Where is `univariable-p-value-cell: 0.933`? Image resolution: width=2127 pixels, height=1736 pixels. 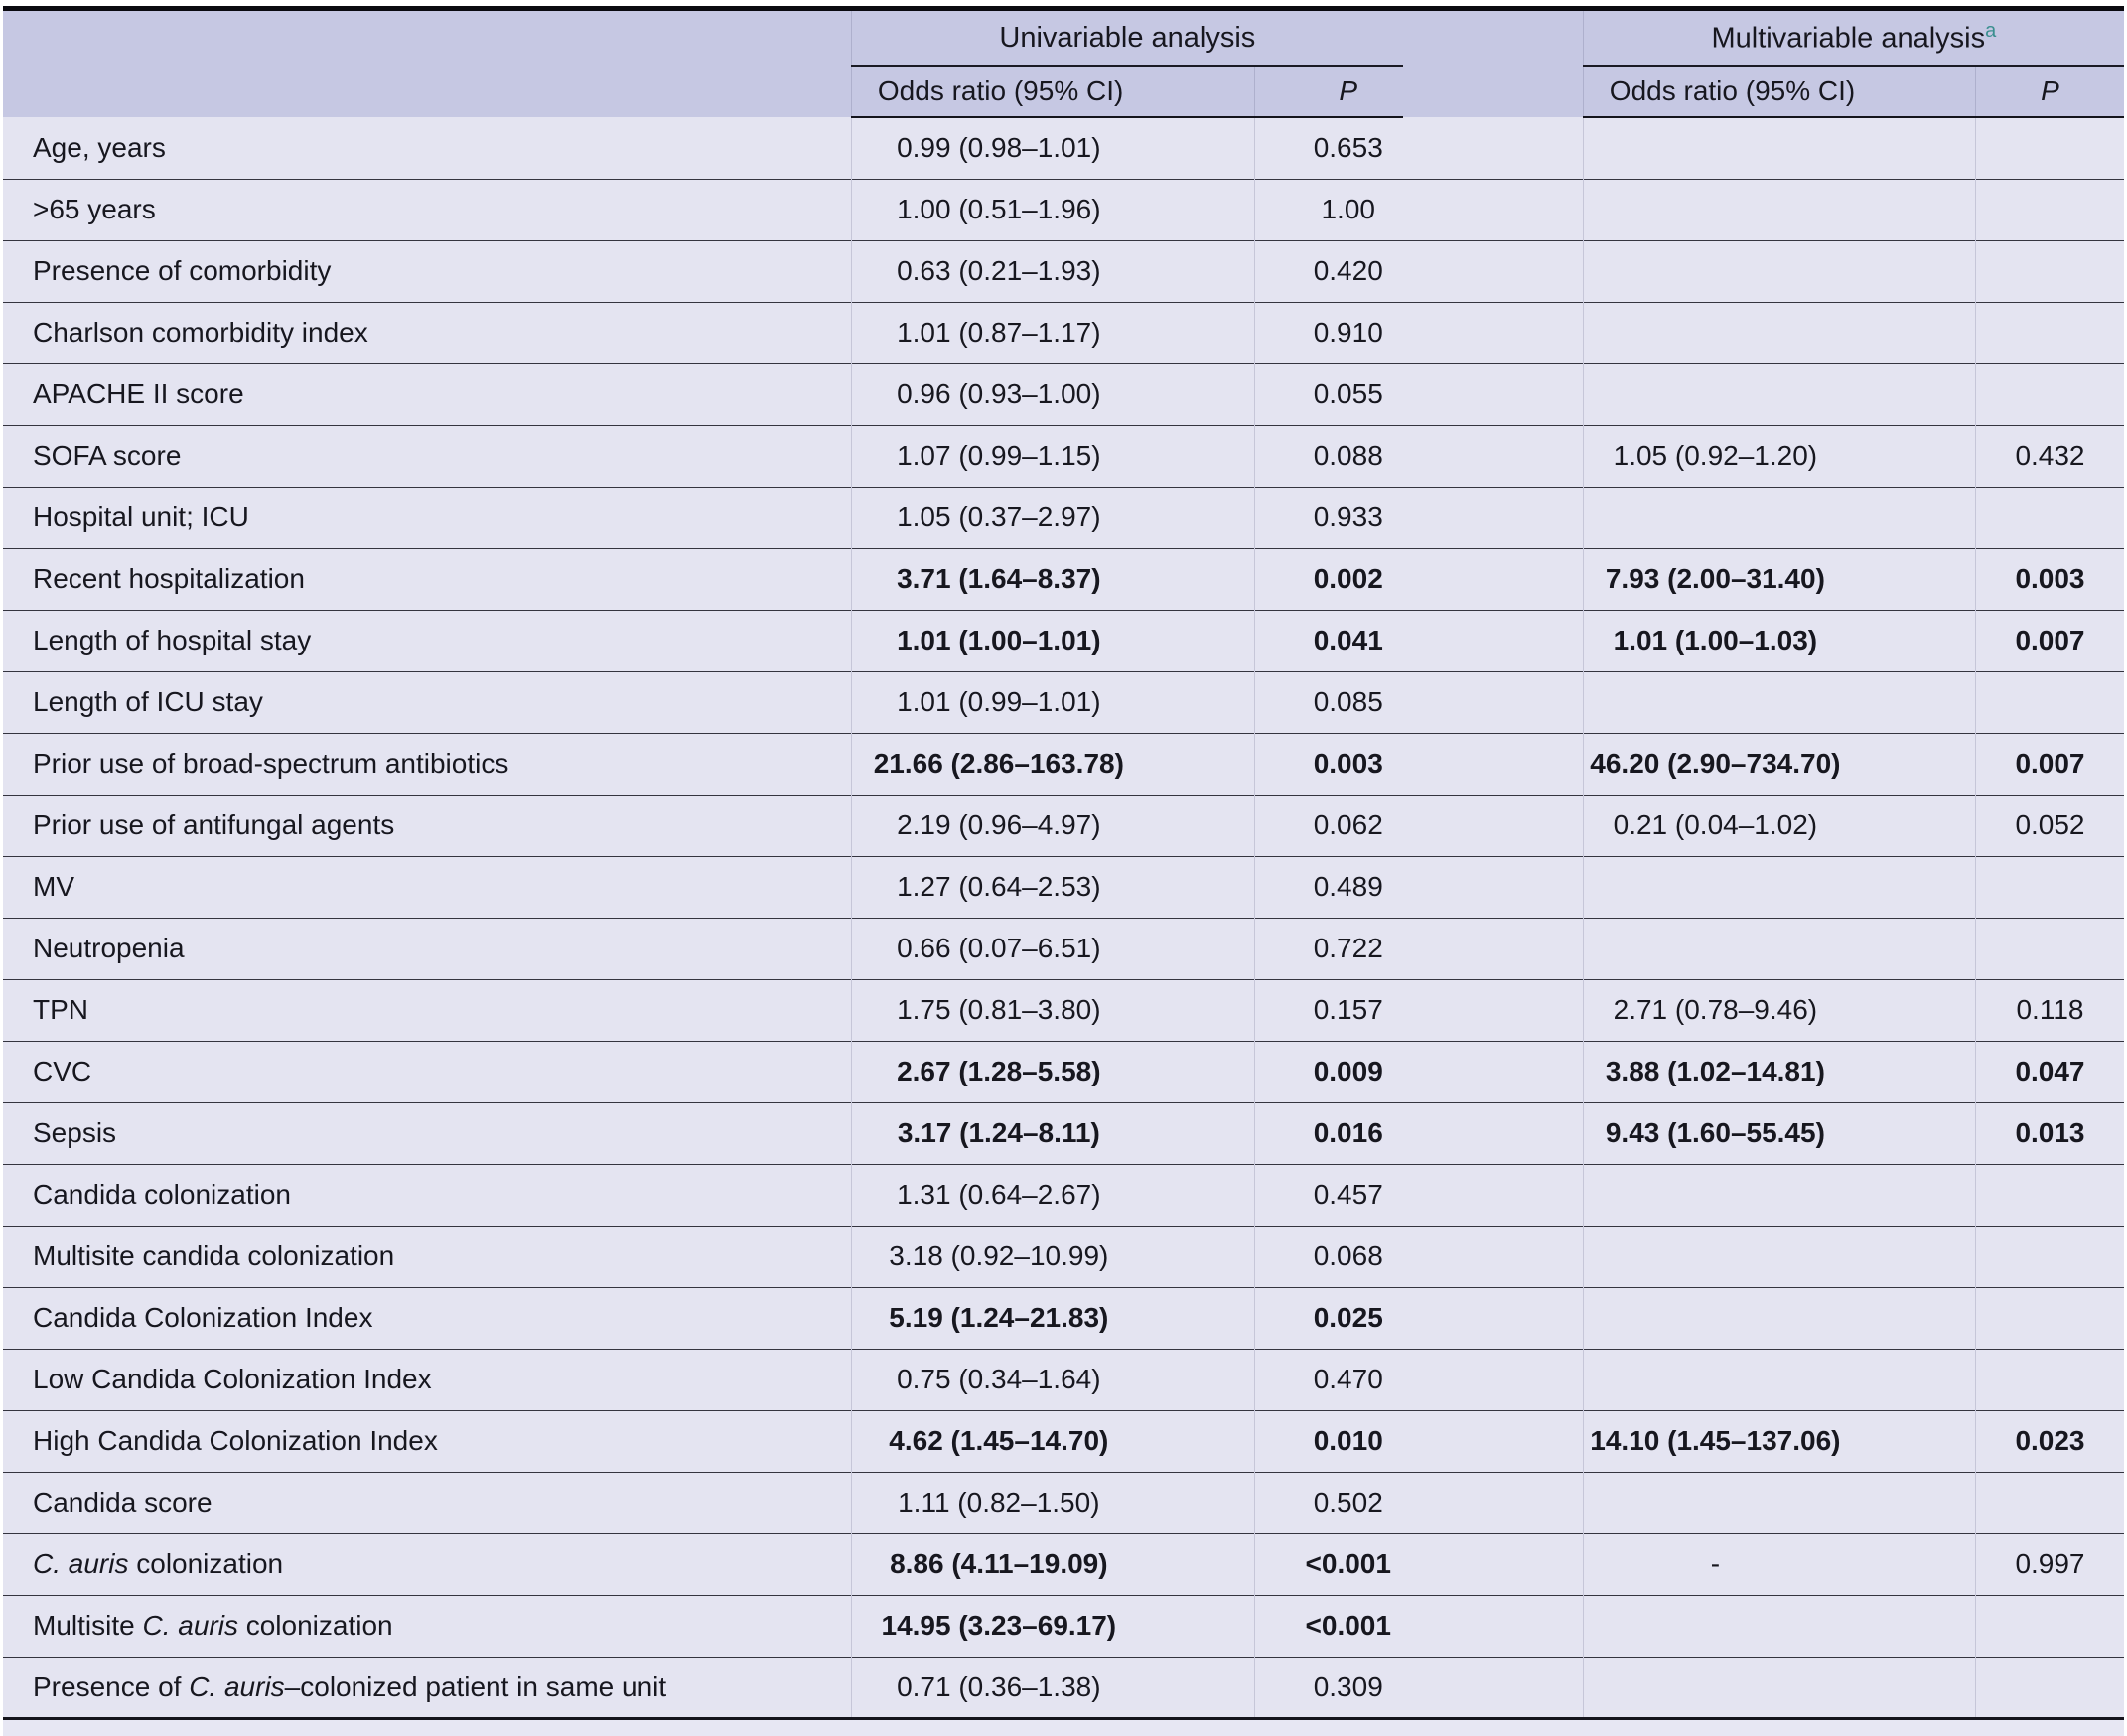 univariable-p-value-cell: 0.933 is located at coordinates (1328, 517).